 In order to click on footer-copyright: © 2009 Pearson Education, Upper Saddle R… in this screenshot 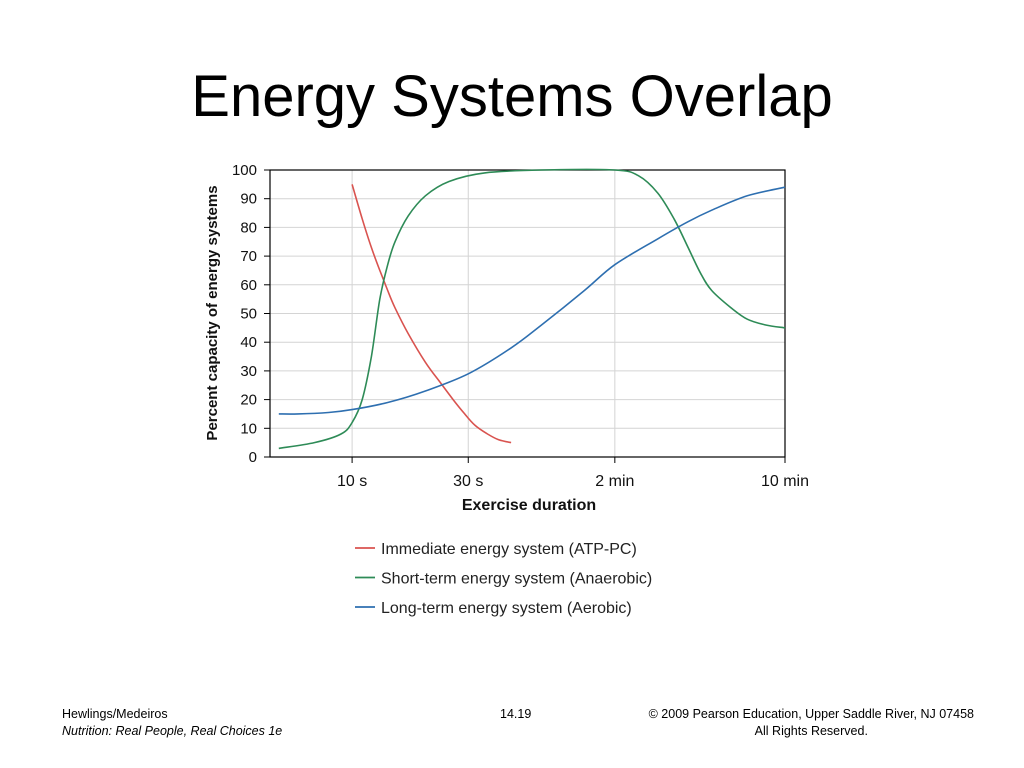, I will do `click(811, 723)`.